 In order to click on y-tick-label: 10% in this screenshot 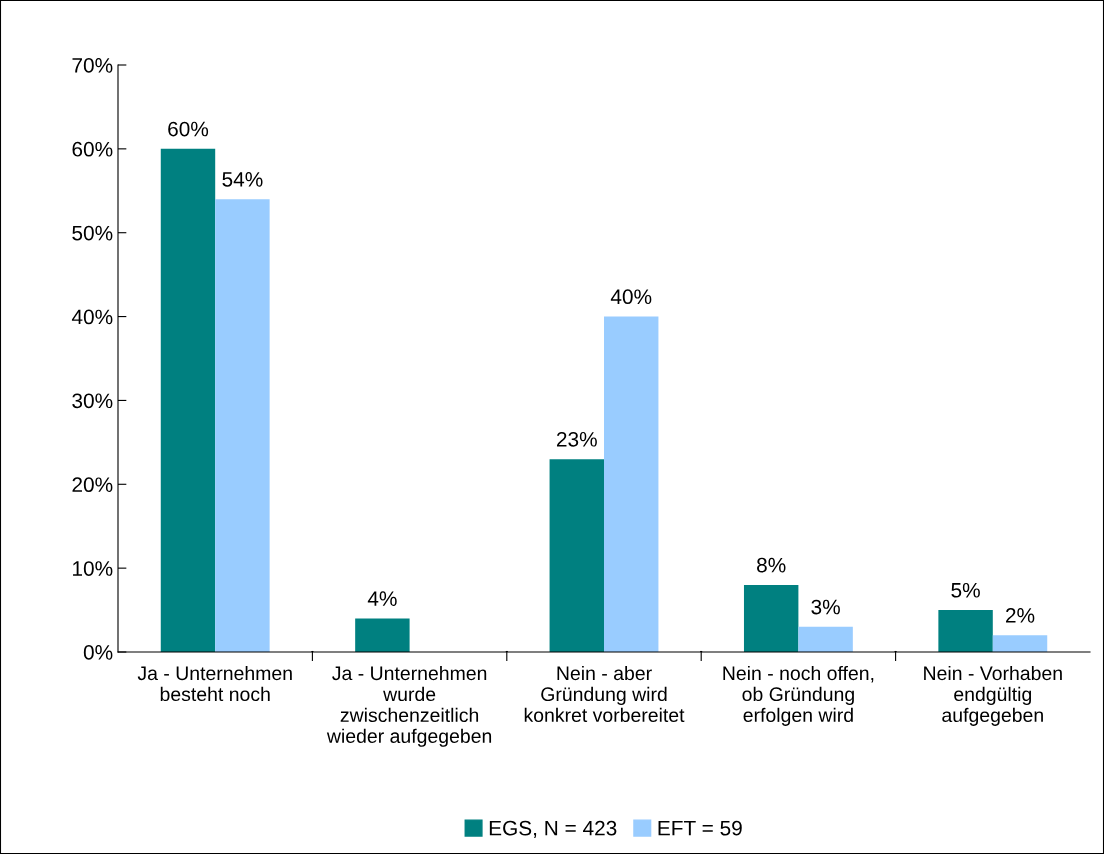, I will do `click(93, 568)`.